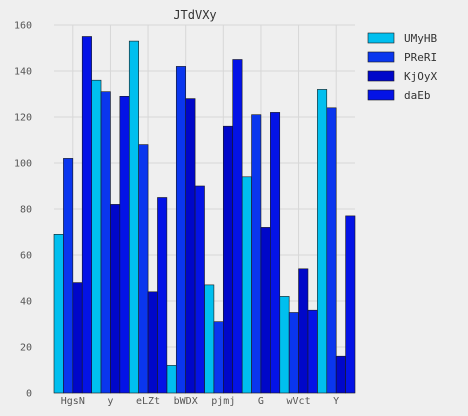  I want to click on bar-PReRI-pjmj, so click(218, 357).